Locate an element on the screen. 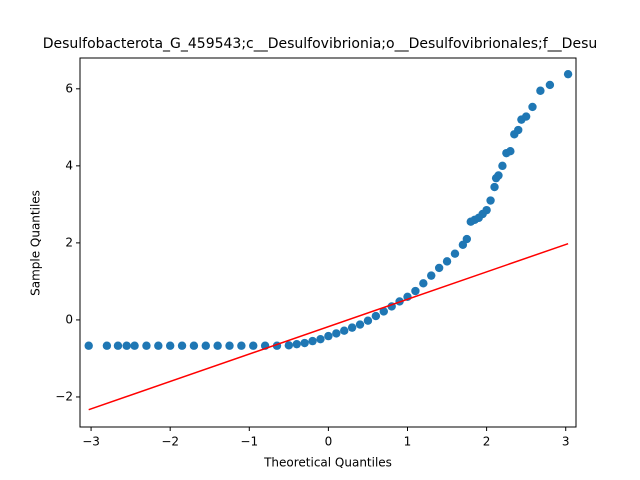 The width and height of the screenshot is (640, 480). x-axis-label: Theoretical Quantiles is located at coordinates (327, 463).